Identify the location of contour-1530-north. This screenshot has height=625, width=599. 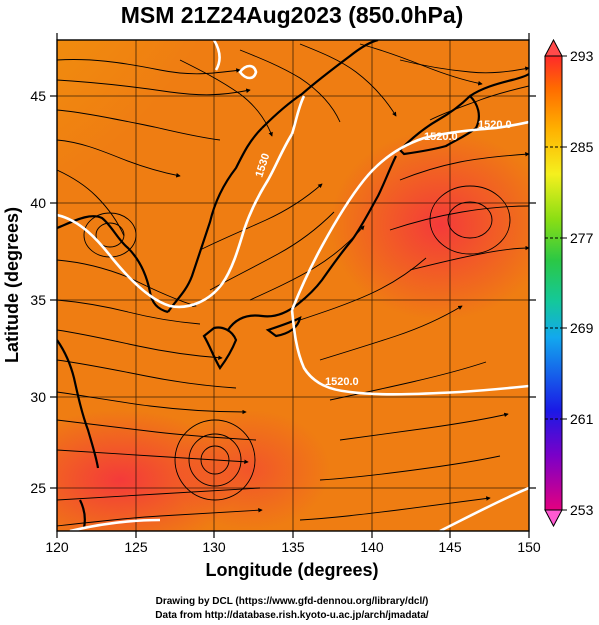
(298, 115).